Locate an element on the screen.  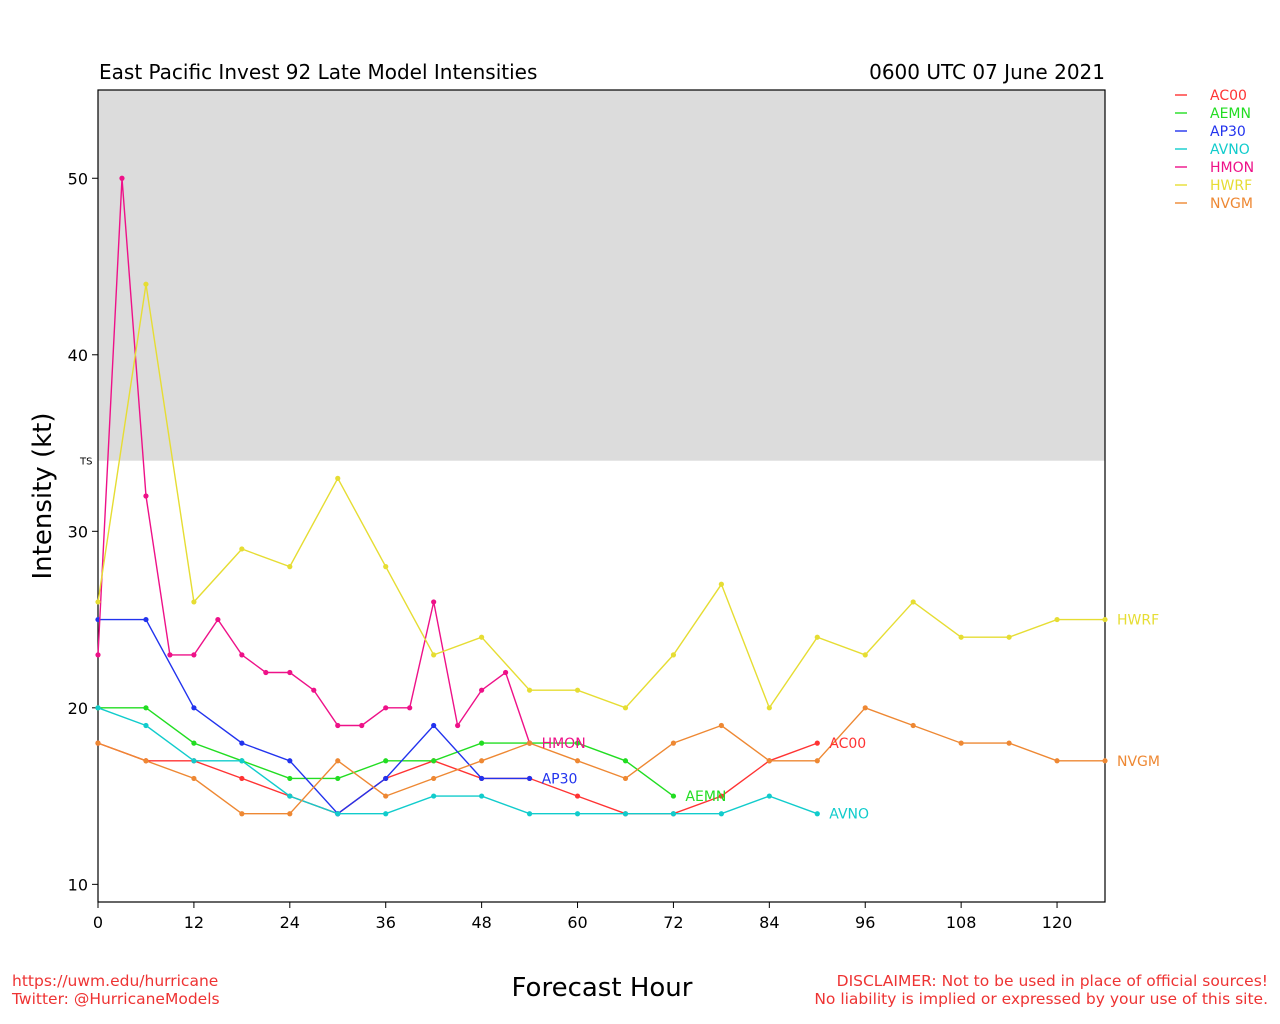
ts-threshold-label: TS is located at coordinates (85, 462).